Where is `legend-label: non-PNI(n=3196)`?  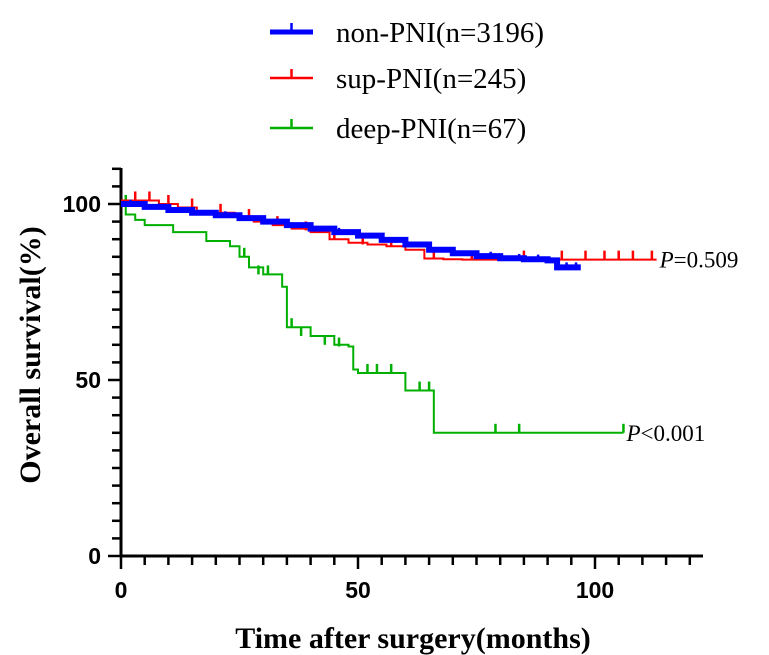 legend-label: non-PNI(n=3196) is located at coordinates (440, 33).